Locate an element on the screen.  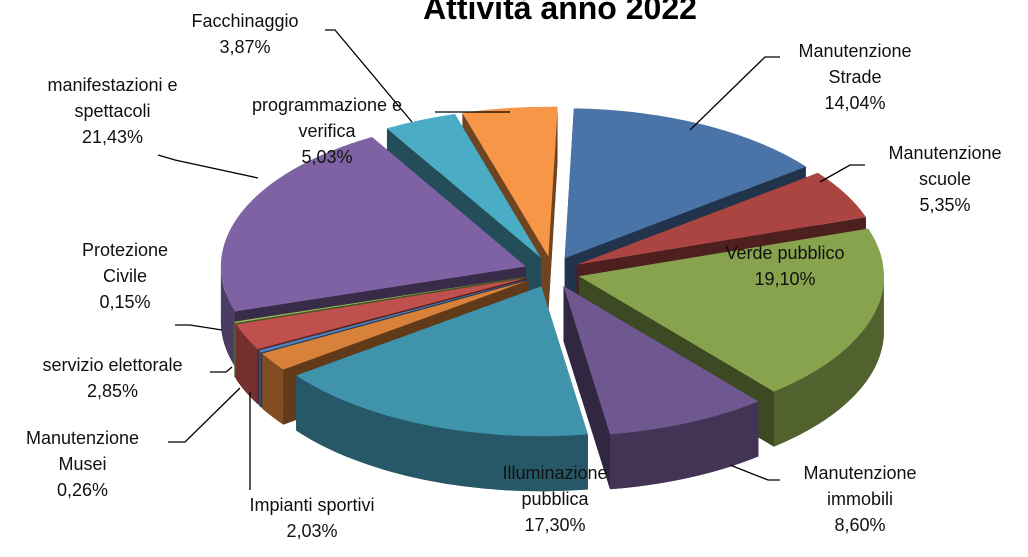
value-label: 5,35% is located at coordinates (945, 205).